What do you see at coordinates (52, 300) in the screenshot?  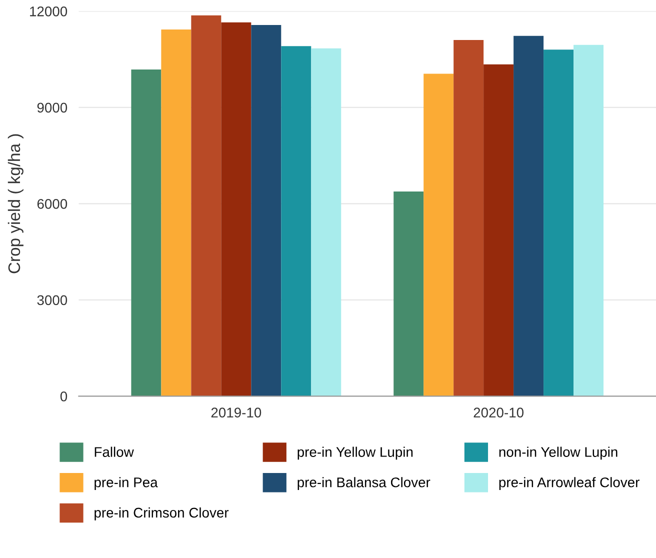 I see `y-tick-label: 3000` at bounding box center [52, 300].